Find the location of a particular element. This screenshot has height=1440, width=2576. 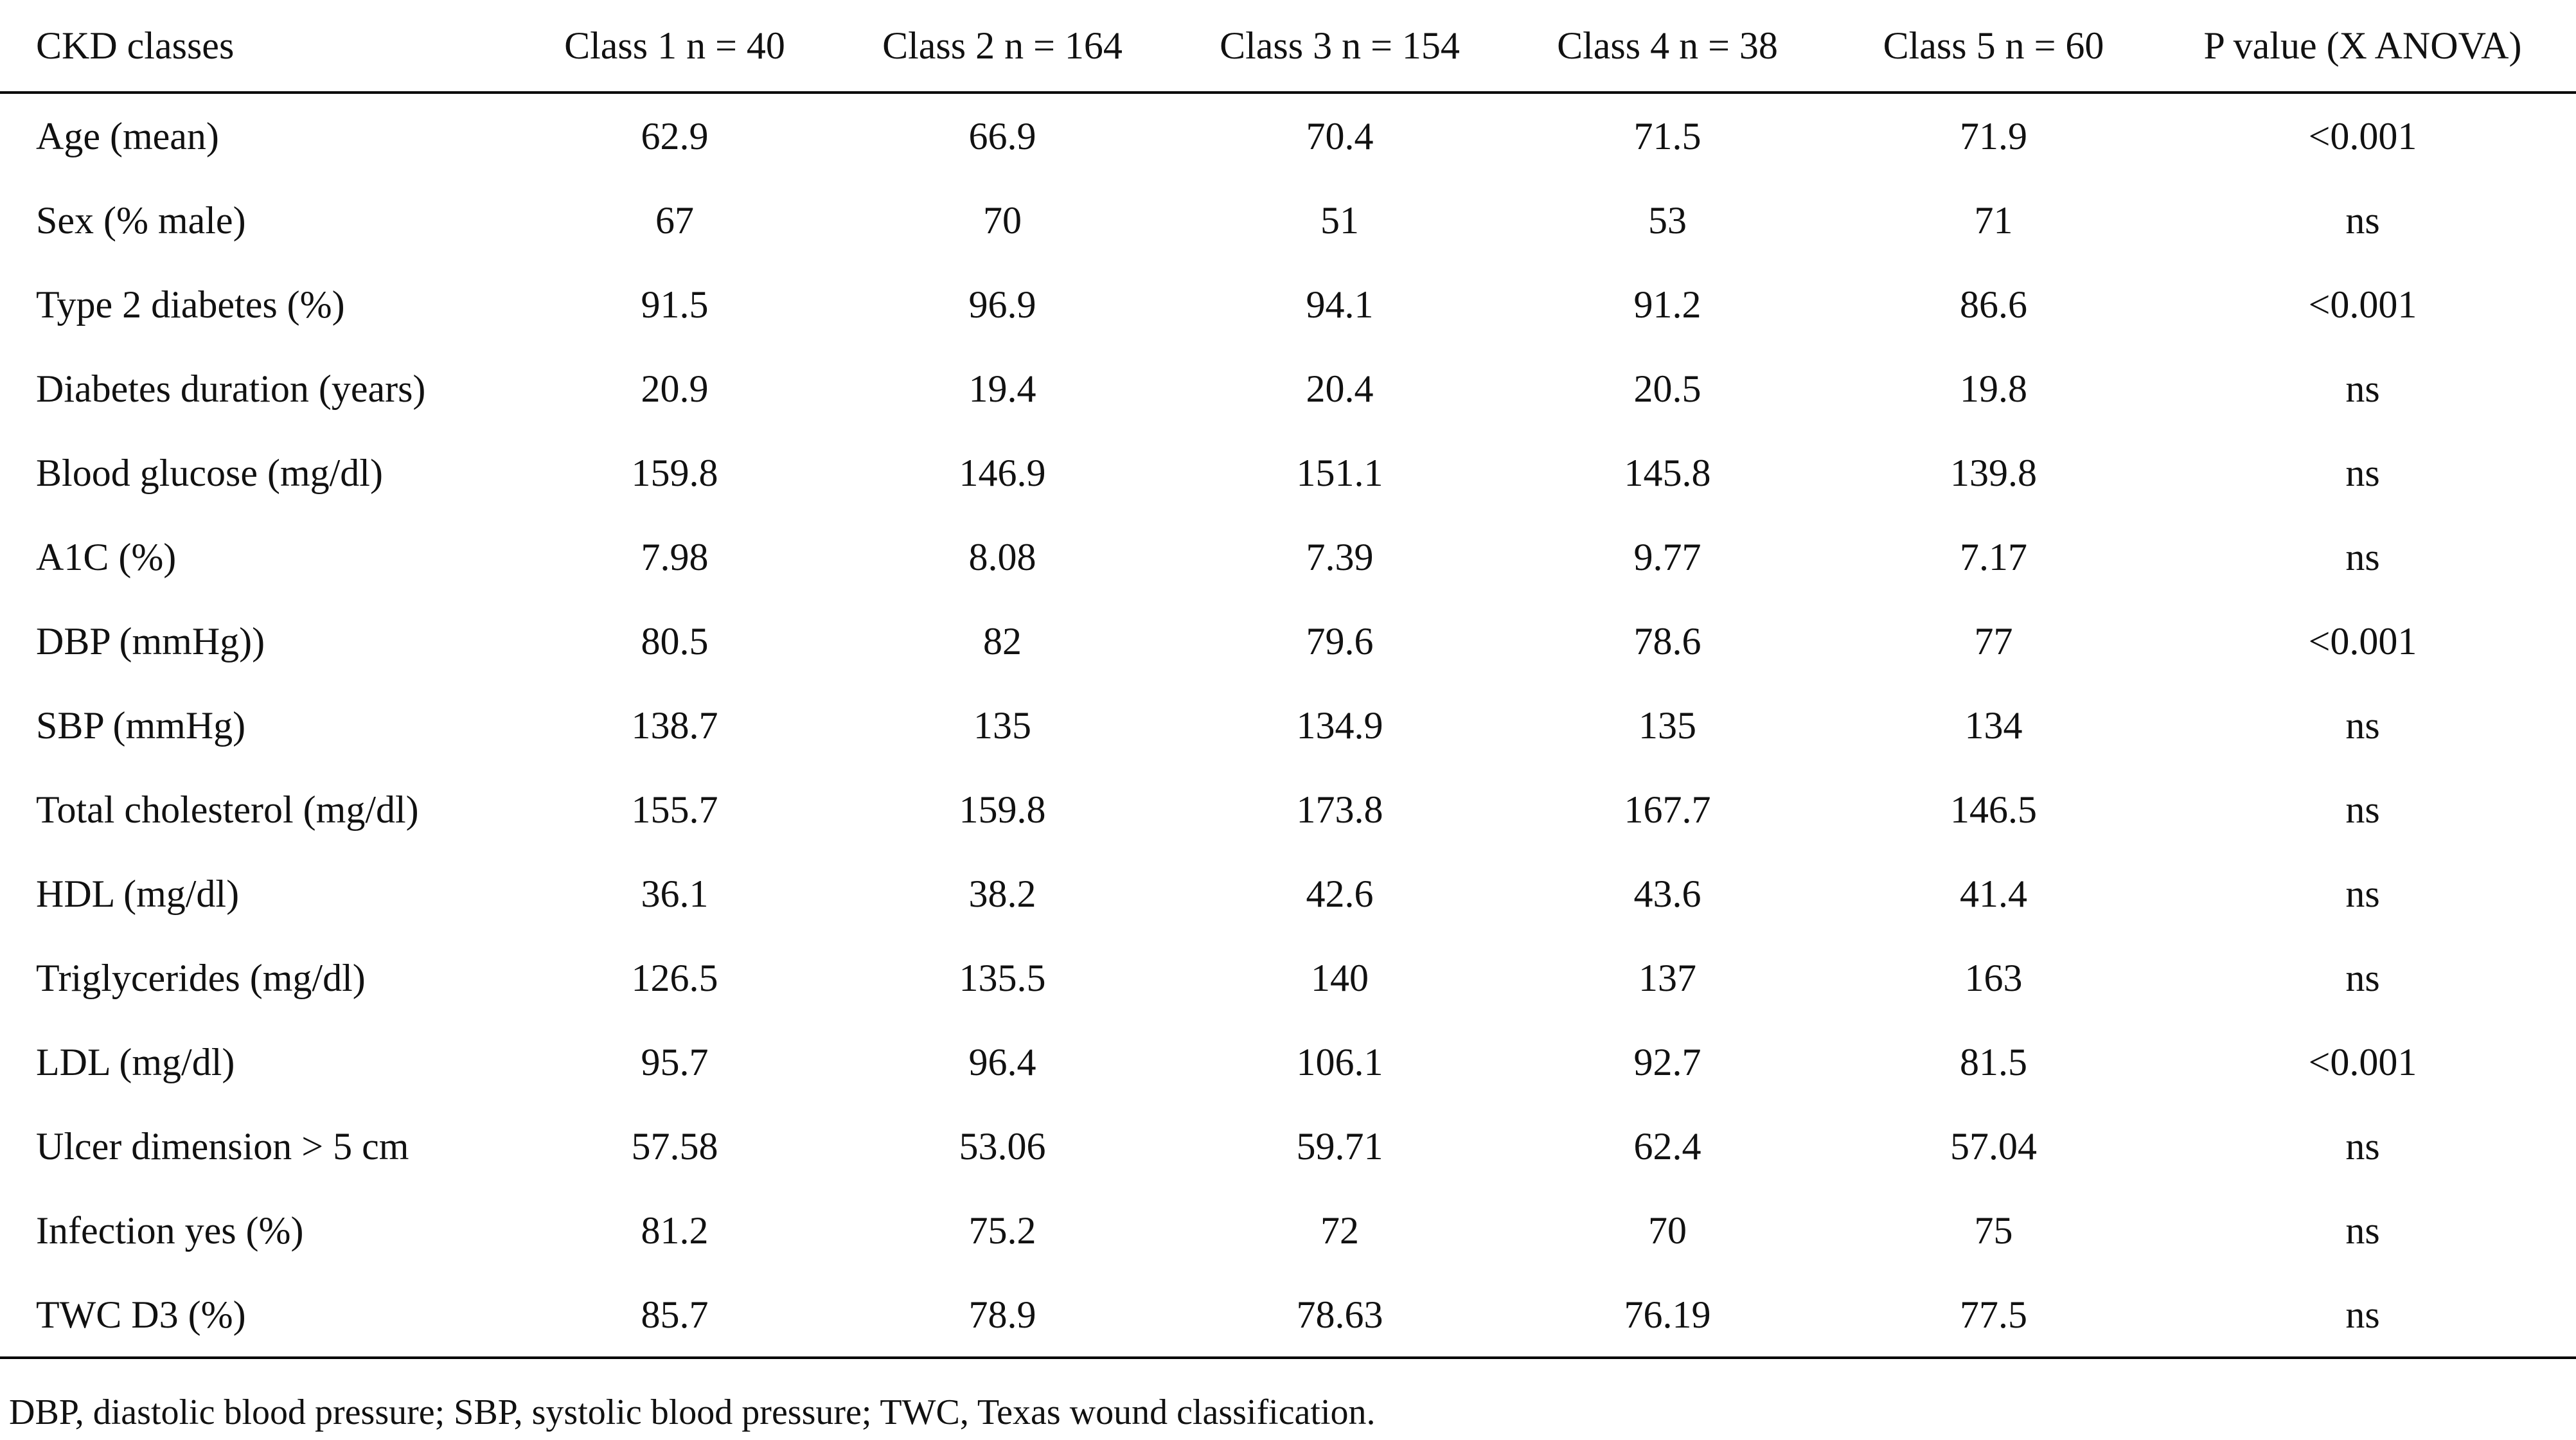

table-cell: 146.9 is located at coordinates (1003, 472).